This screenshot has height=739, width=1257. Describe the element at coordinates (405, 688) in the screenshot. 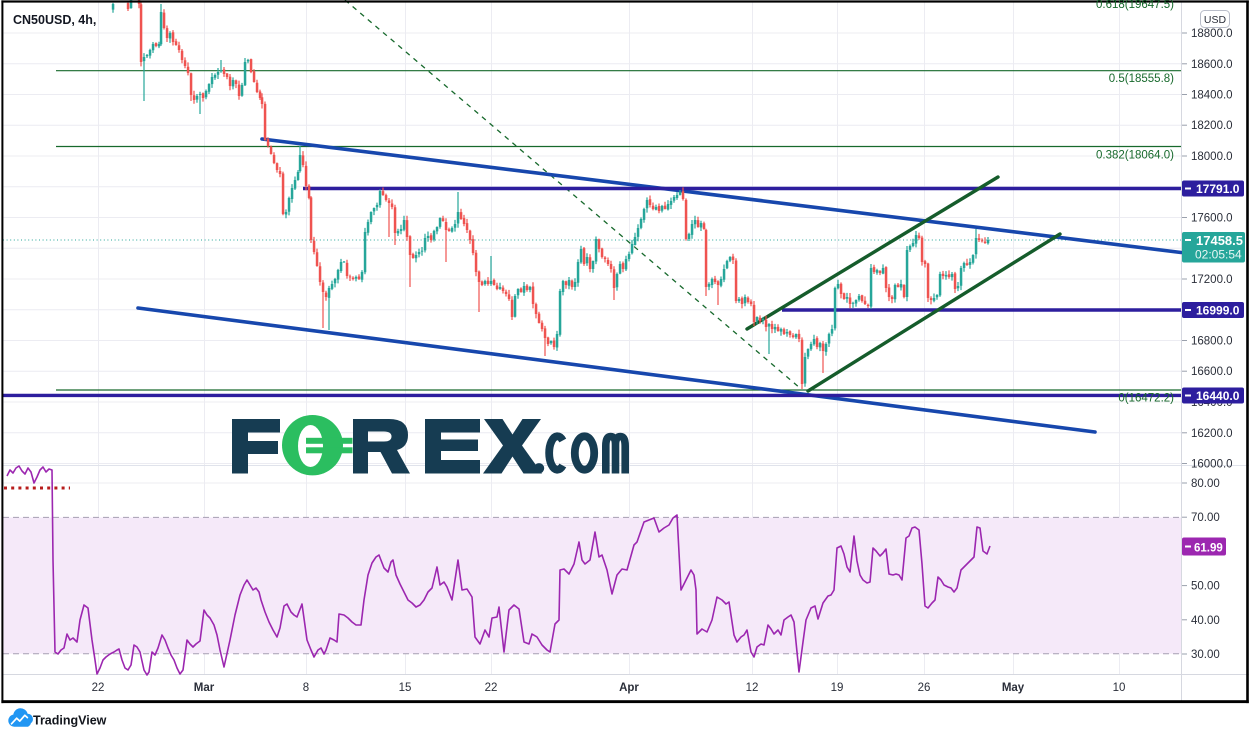

I see `svg-text: 15` at that location.